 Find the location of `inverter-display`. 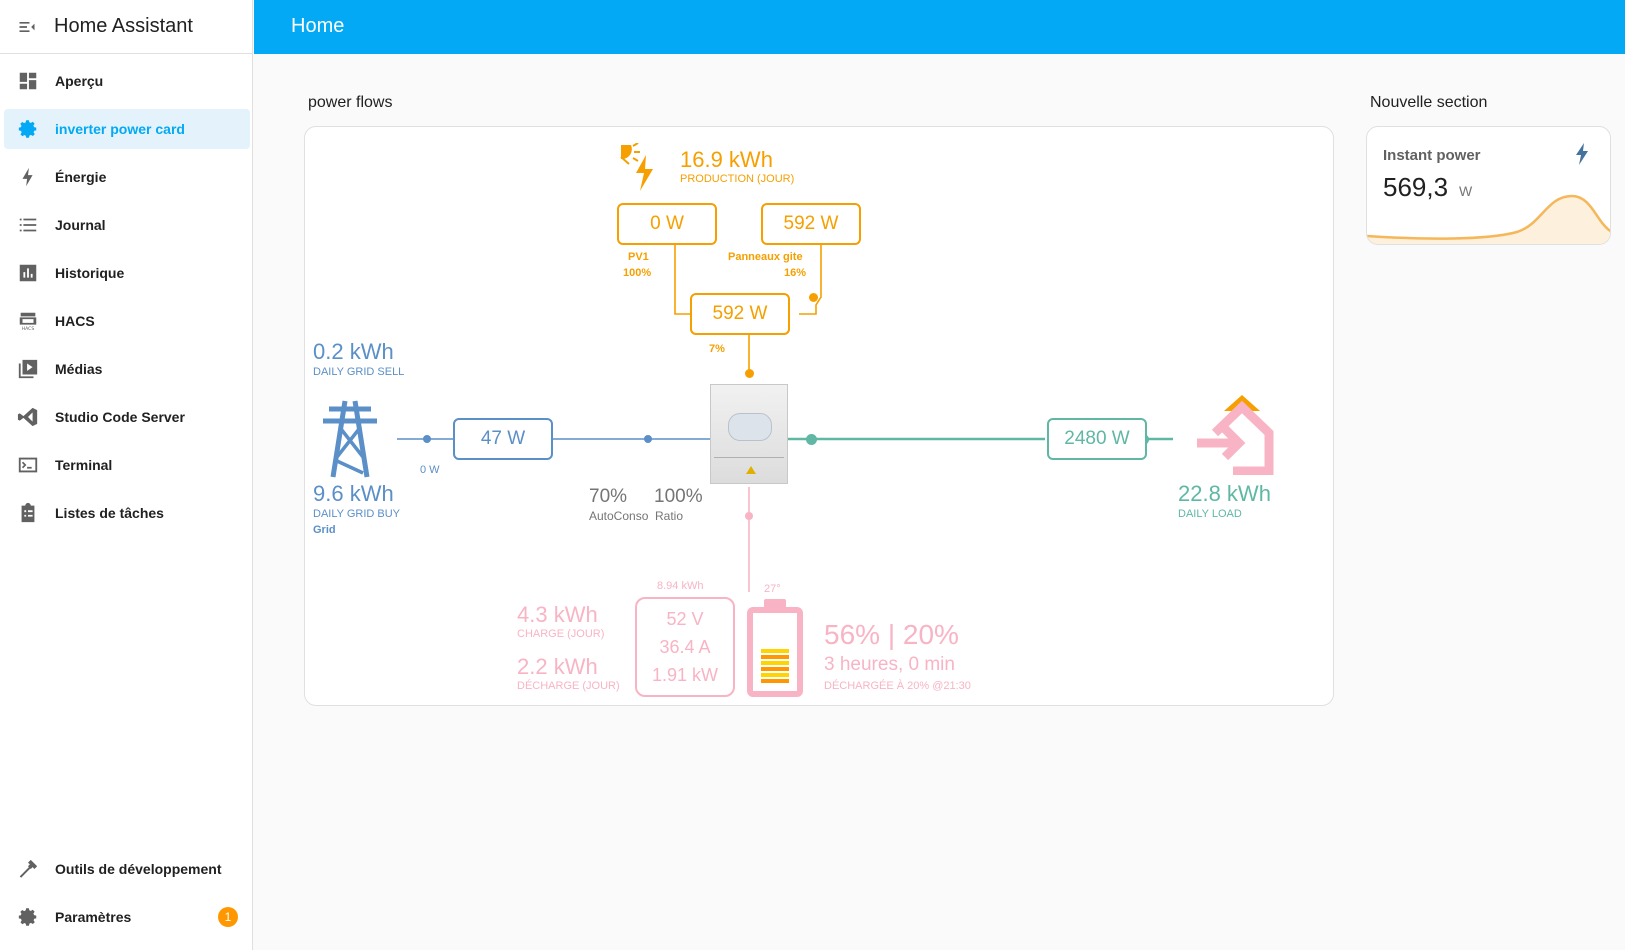

inverter-display is located at coordinates (750, 427).